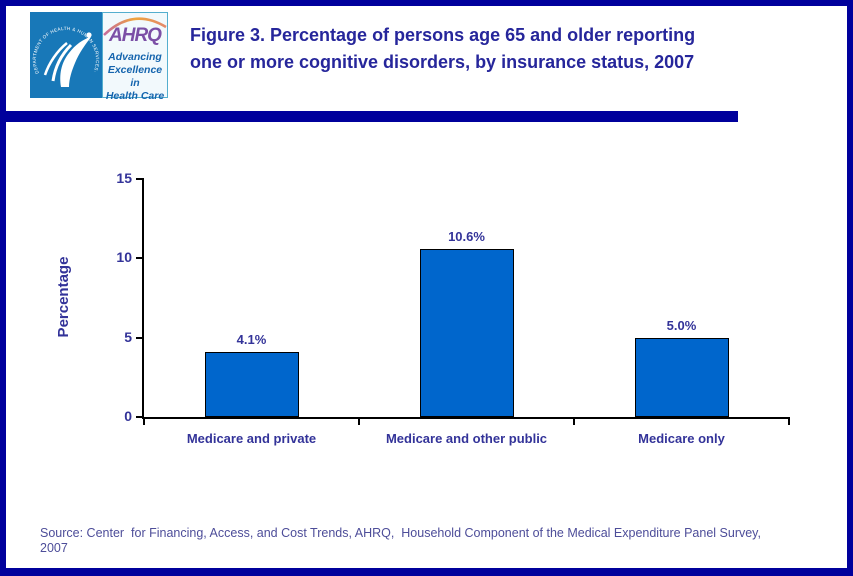 Image resolution: width=853 pixels, height=576 pixels. I want to click on y-axis-tick-label: 5, so click(128, 336).